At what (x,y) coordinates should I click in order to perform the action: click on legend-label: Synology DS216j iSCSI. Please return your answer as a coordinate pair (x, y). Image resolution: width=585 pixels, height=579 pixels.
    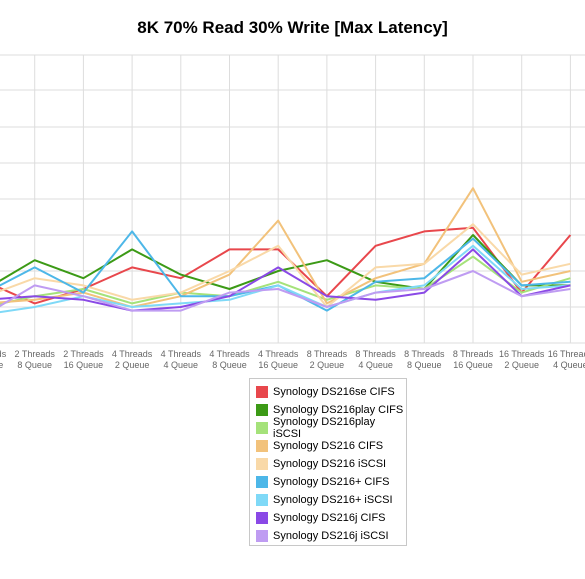
    Looking at the image, I should click on (331, 536).